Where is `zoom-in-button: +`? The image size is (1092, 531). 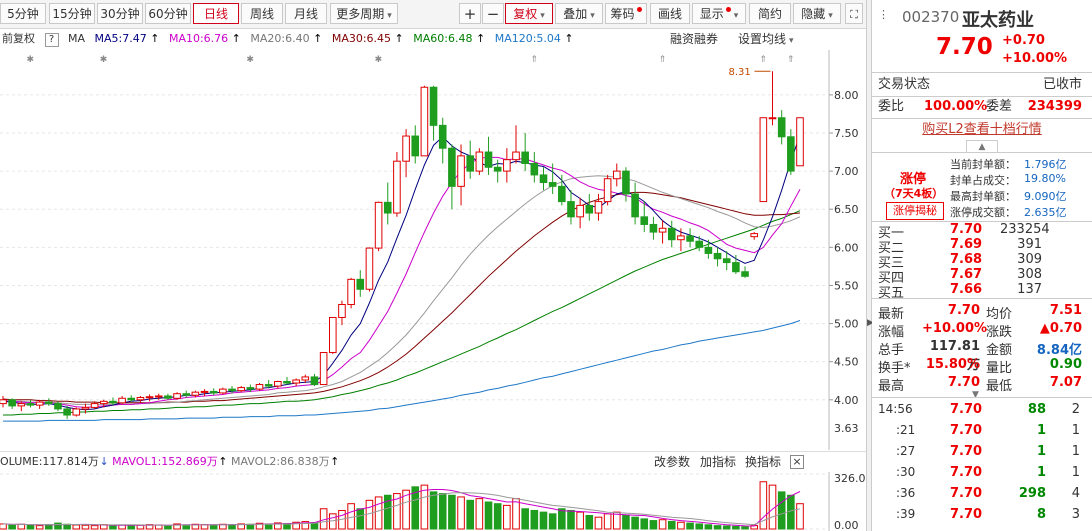 zoom-in-button: + is located at coordinates (470, 13).